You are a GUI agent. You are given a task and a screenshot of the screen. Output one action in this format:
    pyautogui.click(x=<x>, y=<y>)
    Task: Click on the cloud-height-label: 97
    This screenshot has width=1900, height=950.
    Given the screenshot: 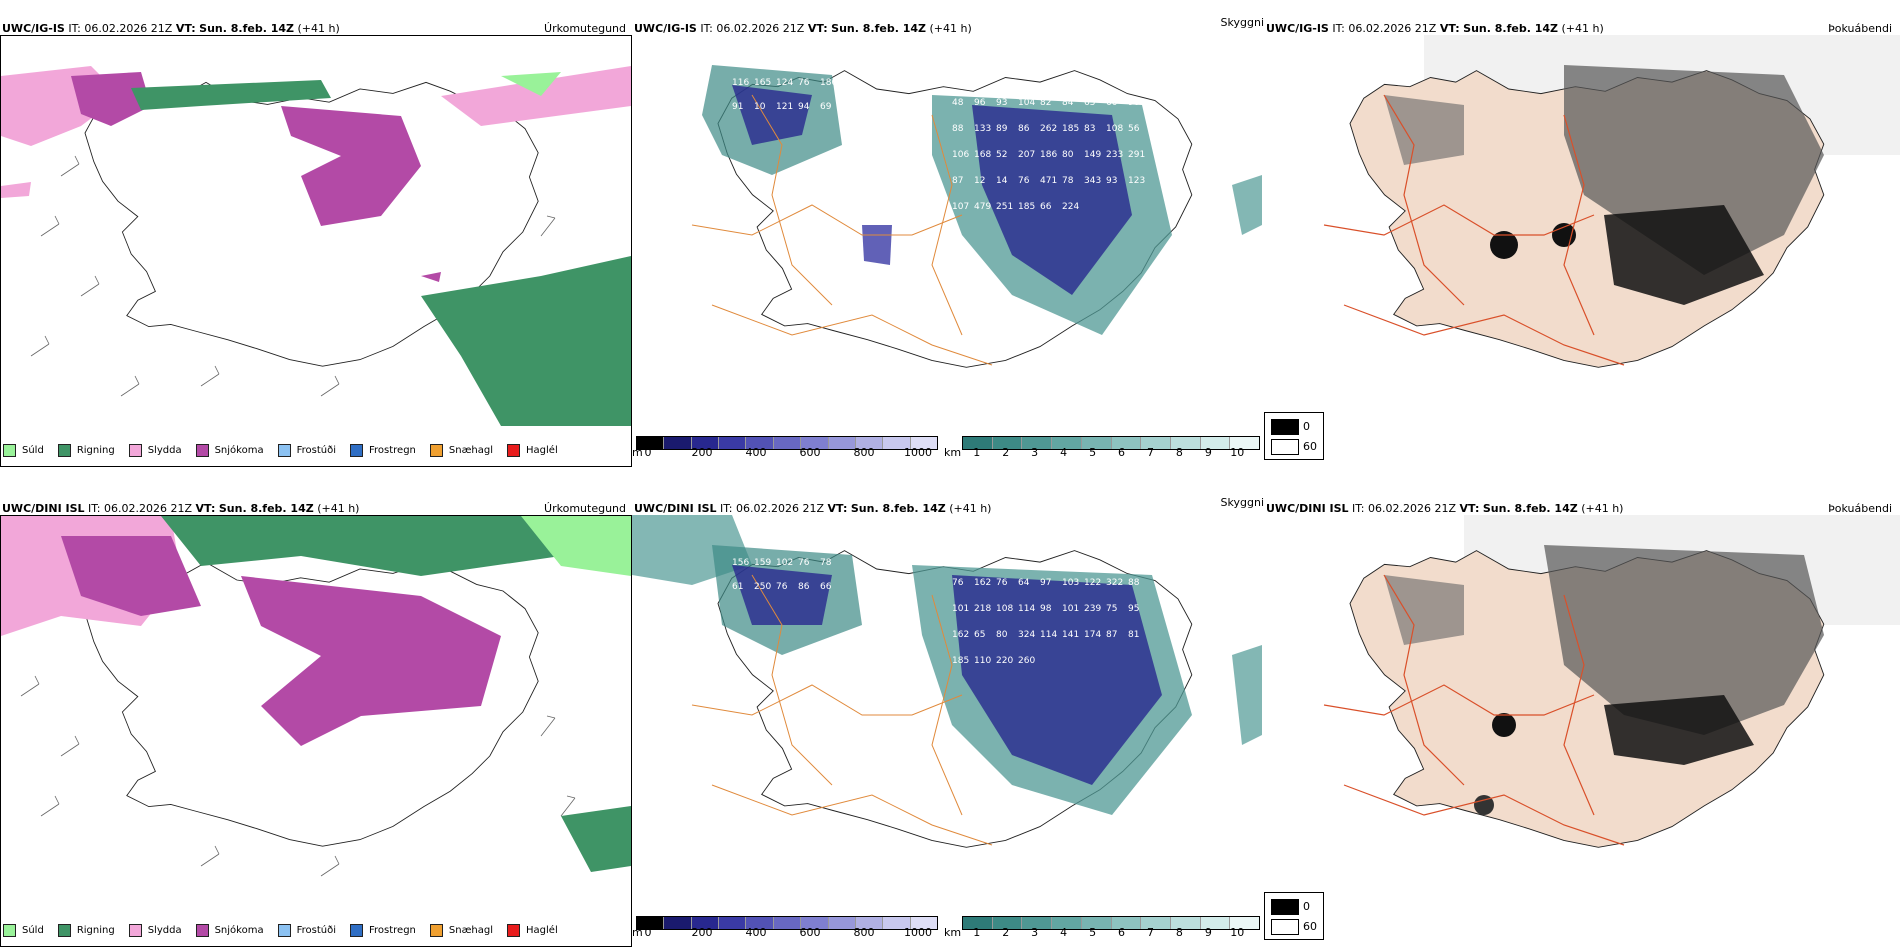 What is the action you would take?
    pyautogui.click(x=1045, y=583)
    